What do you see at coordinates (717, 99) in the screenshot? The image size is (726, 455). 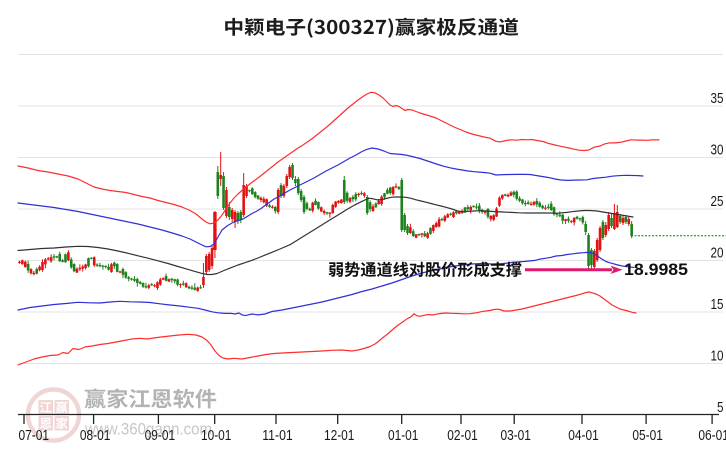 I see `svg-text: 35` at bounding box center [717, 99].